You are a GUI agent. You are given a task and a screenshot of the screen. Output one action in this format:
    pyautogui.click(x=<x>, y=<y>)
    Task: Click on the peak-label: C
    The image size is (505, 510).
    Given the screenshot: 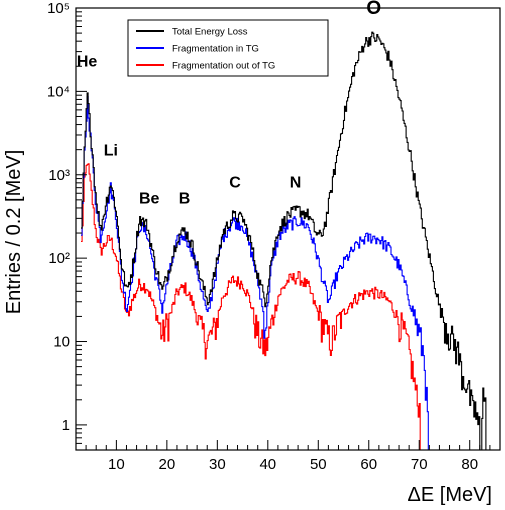 What is the action you would take?
    pyautogui.click(x=235, y=183)
    